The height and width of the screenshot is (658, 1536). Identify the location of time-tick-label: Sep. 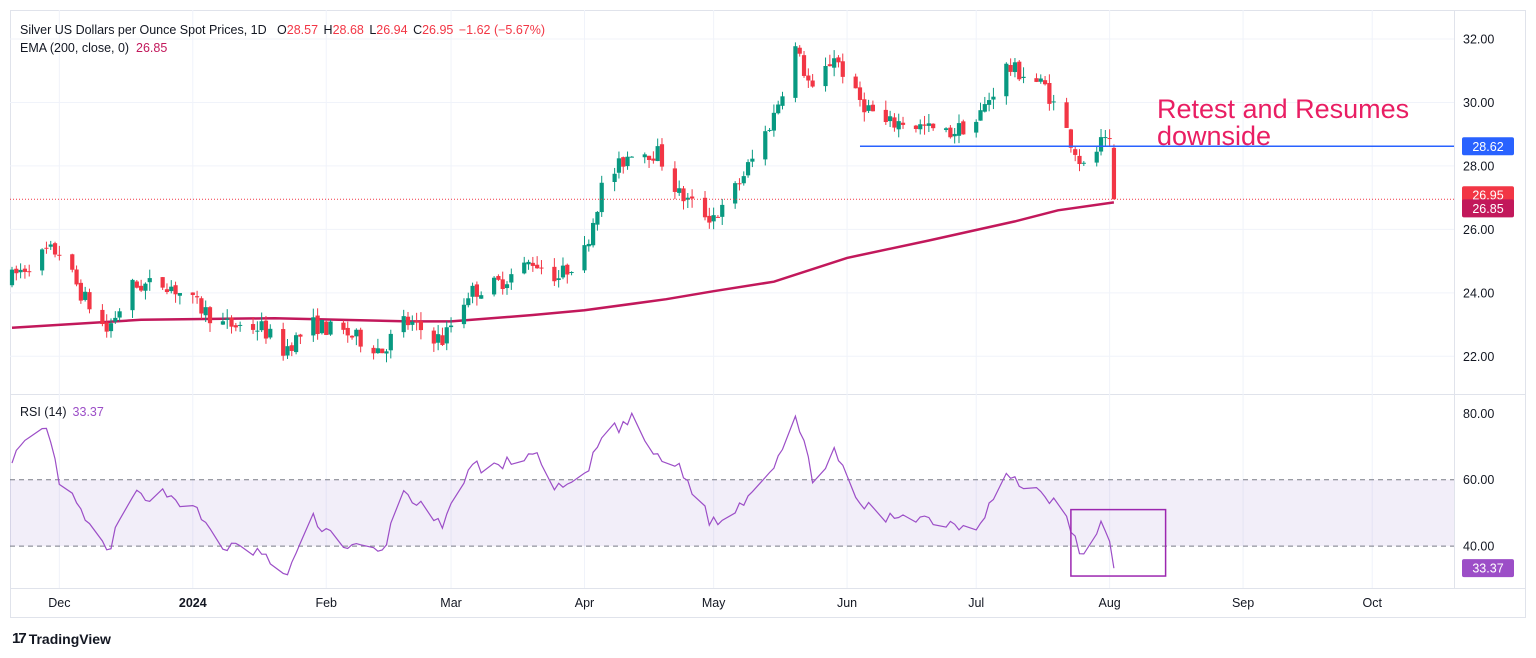
(1243, 603).